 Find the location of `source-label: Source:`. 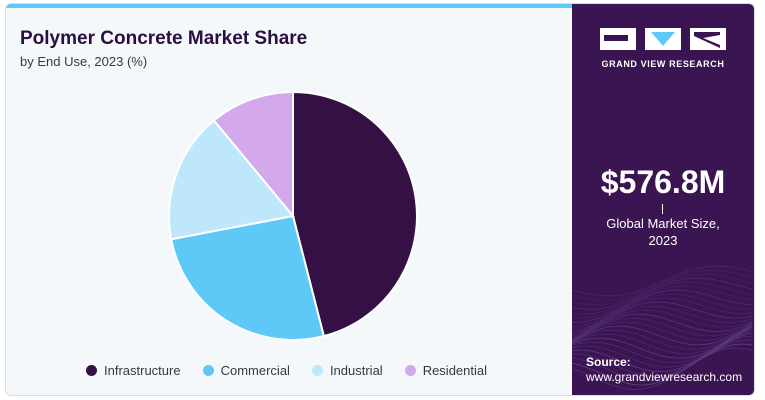

source-label: Source: is located at coordinates (608, 362).